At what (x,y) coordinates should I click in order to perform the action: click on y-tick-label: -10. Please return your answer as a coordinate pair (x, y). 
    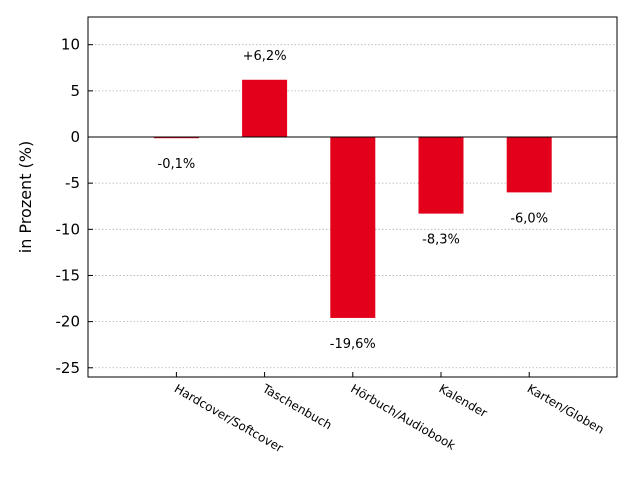
    Looking at the image, I should click on (68, 229).